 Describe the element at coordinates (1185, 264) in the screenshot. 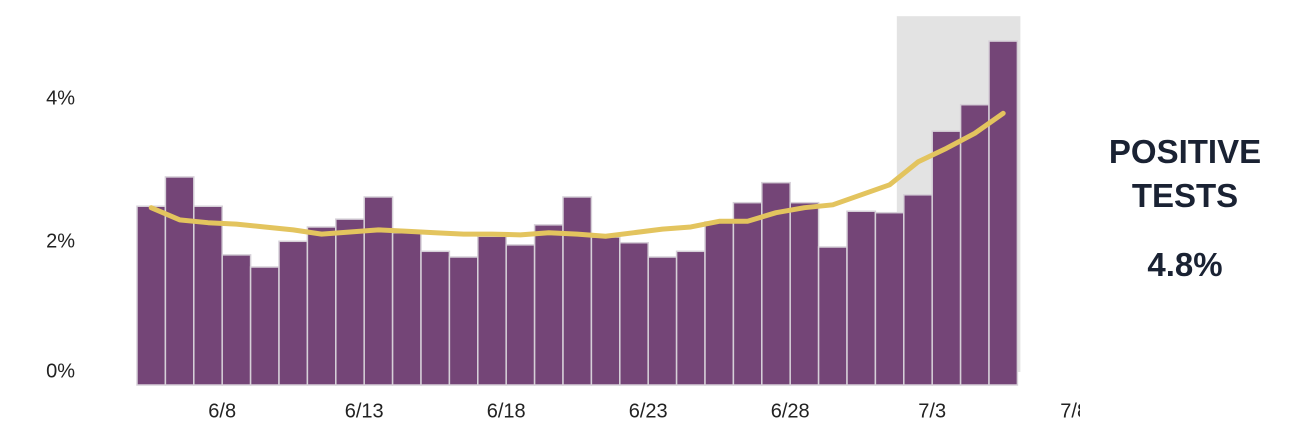

I see `kpi-value: 4.8%` at that location.